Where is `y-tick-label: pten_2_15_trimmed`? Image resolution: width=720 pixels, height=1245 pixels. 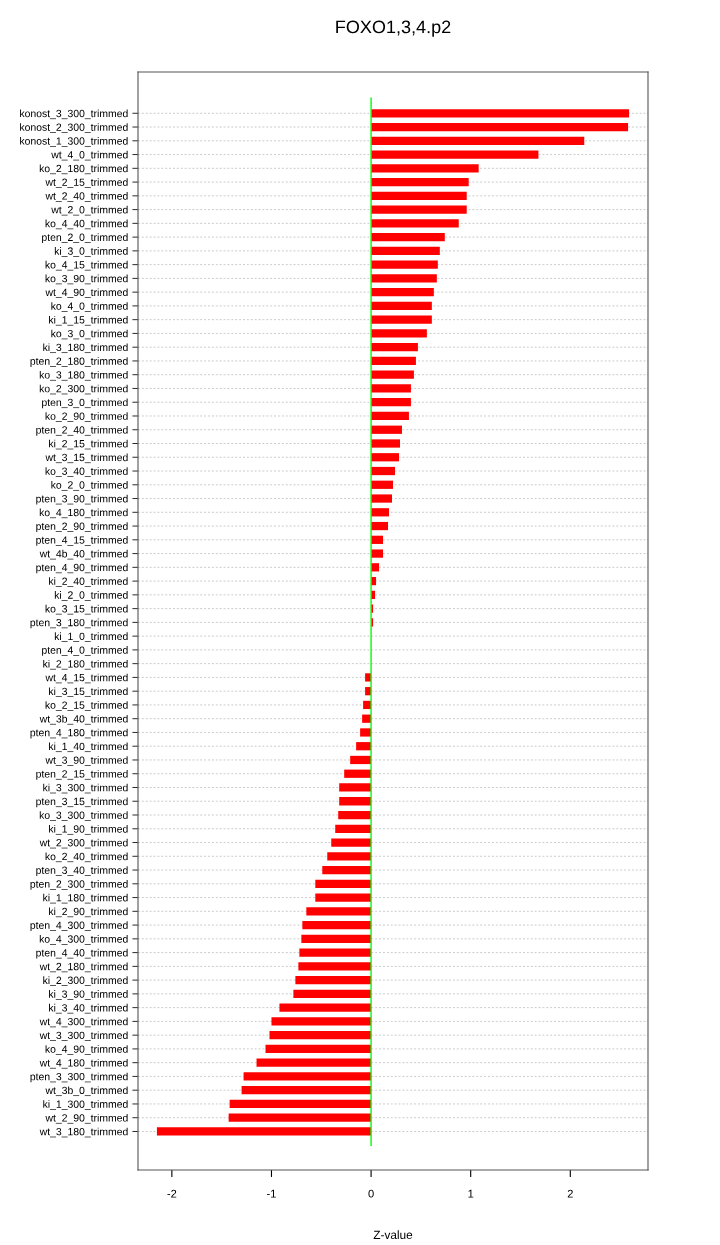
y-tick-label: pten_2_15_trimmed is located at coordinates (82, 774).